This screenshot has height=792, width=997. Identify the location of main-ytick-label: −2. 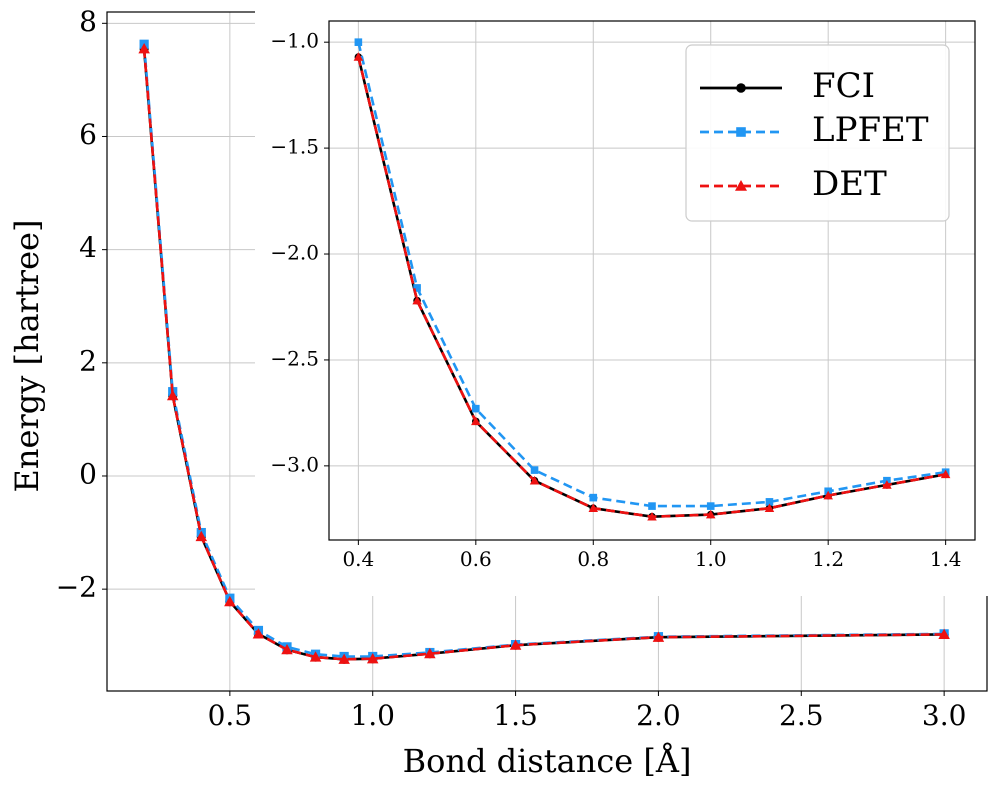
(76, 587).